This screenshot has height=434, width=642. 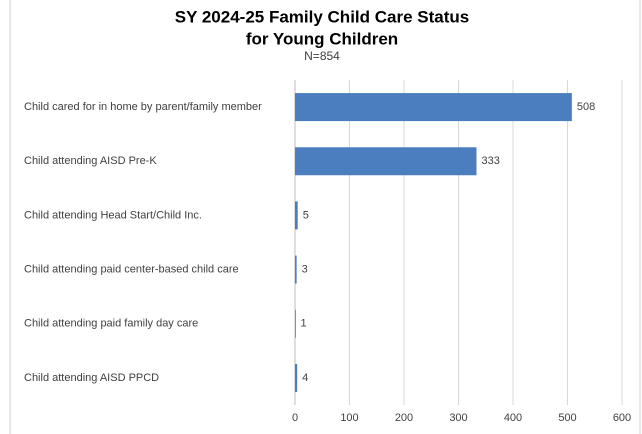 I want to click on data-label: 1, so click(x=304, y=324).